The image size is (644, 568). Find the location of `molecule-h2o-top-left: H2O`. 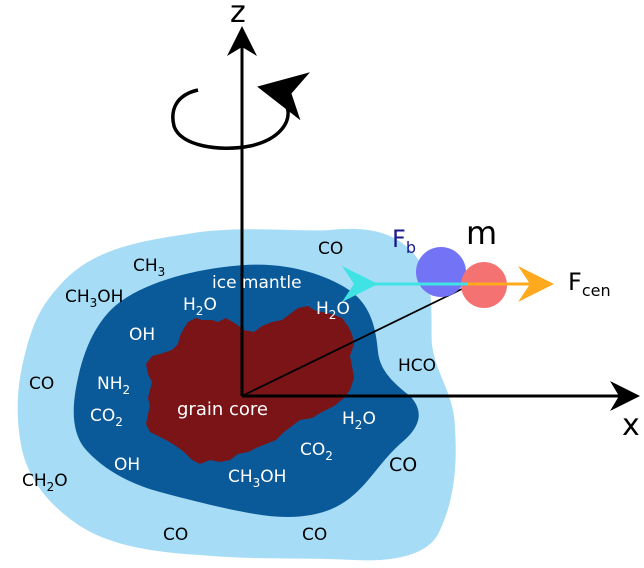

molecule-h2o-top-left: H2O is located at coordinates (200, 306).